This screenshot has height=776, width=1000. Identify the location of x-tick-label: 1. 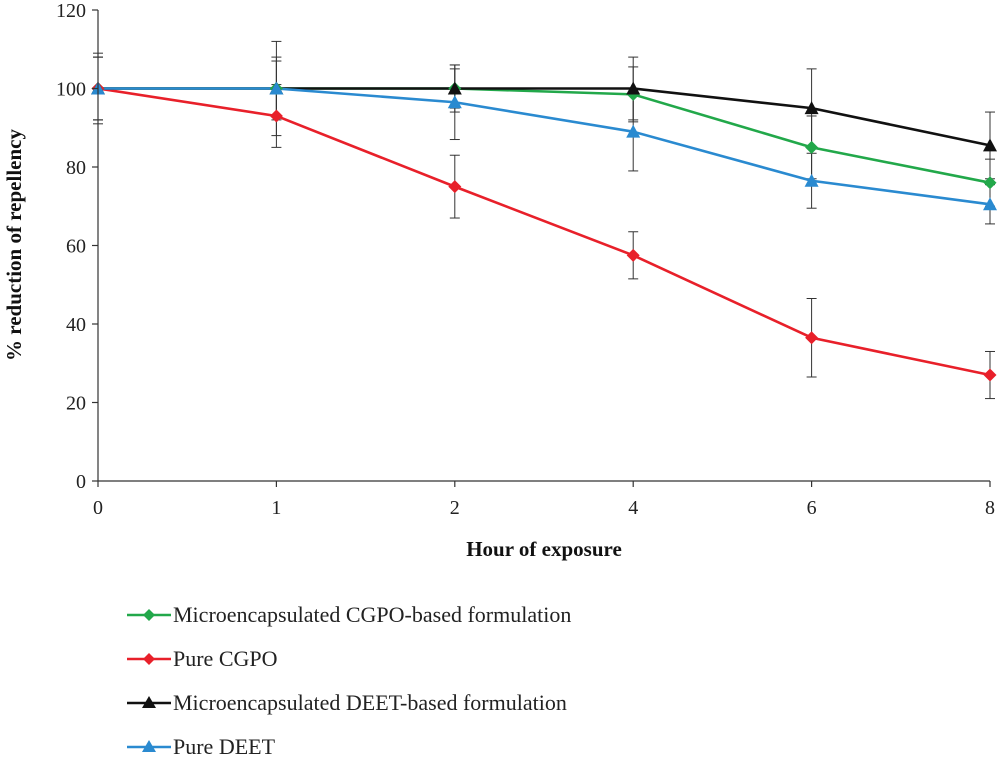
(276, 508).